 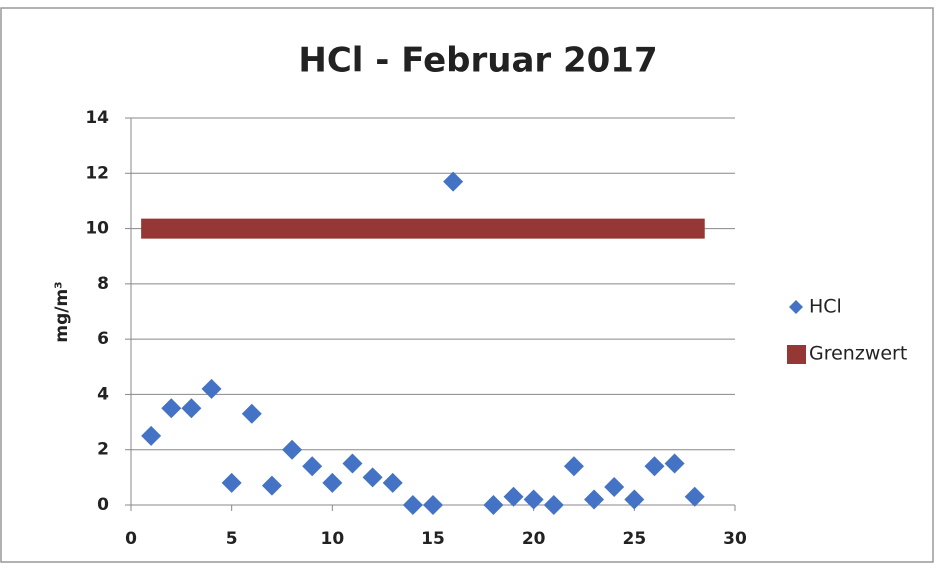 I want to click on y-tick-label: 0, so click(x=103, y=505).